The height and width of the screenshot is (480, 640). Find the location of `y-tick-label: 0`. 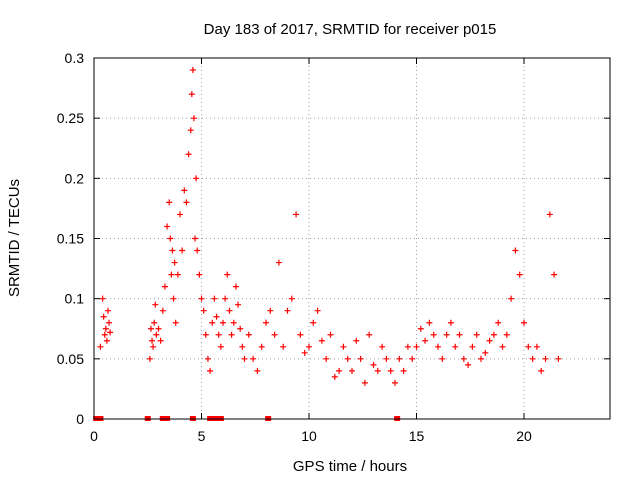

y-tick-label: 0 is located at coordinates (80, 419).